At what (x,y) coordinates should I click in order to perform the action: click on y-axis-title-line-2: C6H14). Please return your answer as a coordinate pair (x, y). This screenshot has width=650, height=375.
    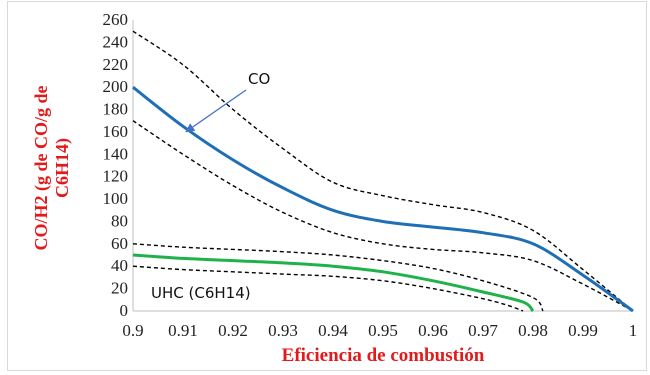
    Looking at the image, I should click on (62, 168).